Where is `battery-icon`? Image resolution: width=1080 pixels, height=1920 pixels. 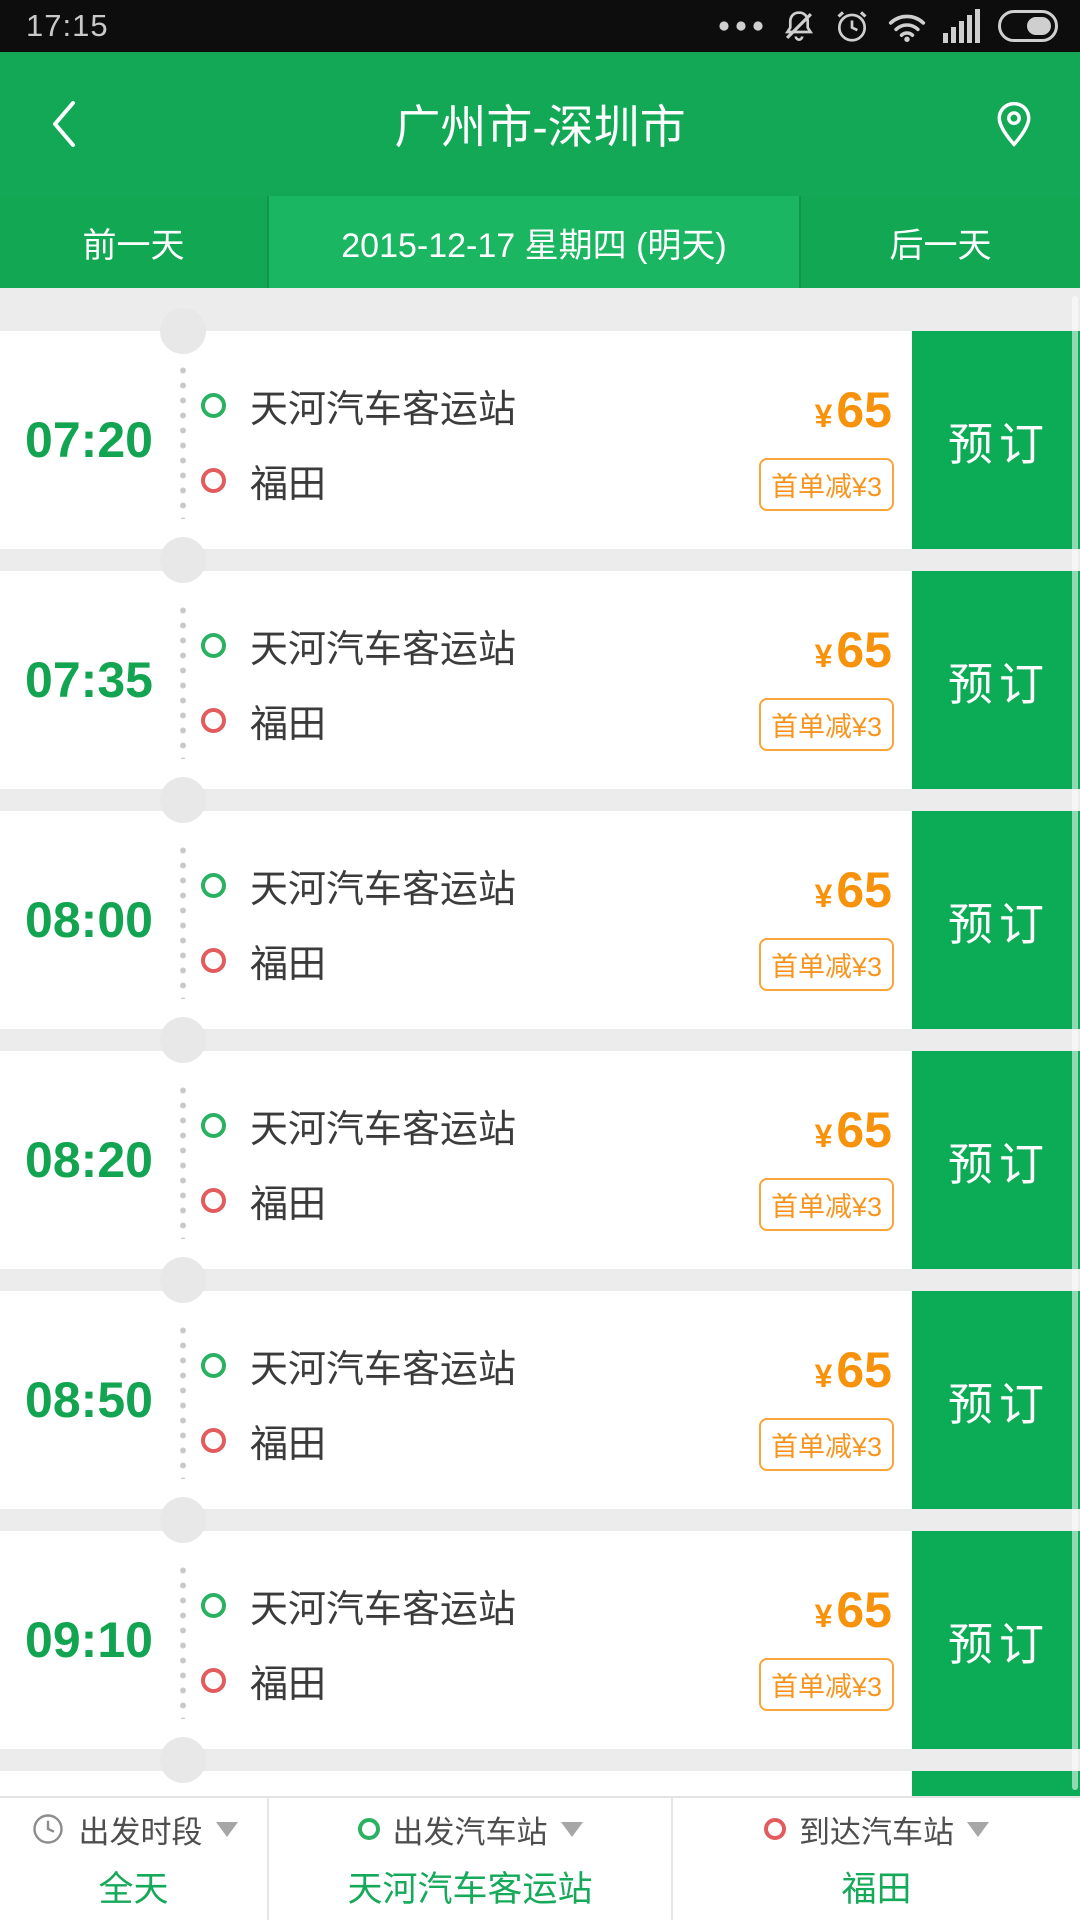 battery-icon is located at coordinates (1028, 26).